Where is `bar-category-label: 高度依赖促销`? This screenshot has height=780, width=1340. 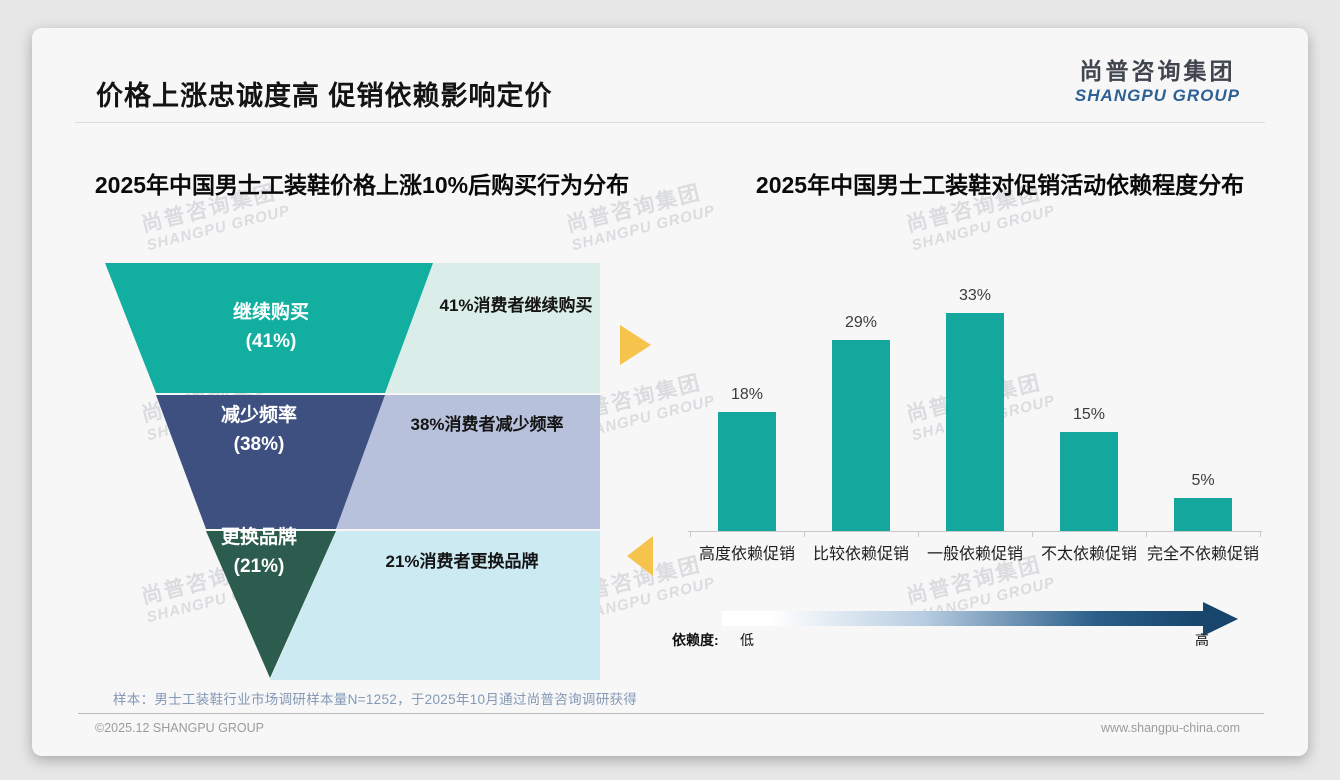 bar-category-label: 高度依赖促销 is located at coordinates (746, 554).